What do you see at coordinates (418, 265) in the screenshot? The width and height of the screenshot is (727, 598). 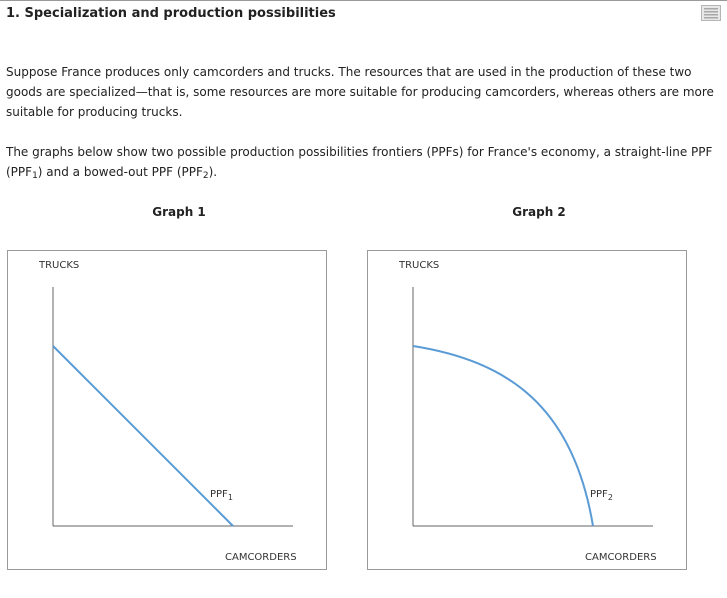 I see `graph-2-y-axis-label: TRUCKS` at bounding box center [418, 265].